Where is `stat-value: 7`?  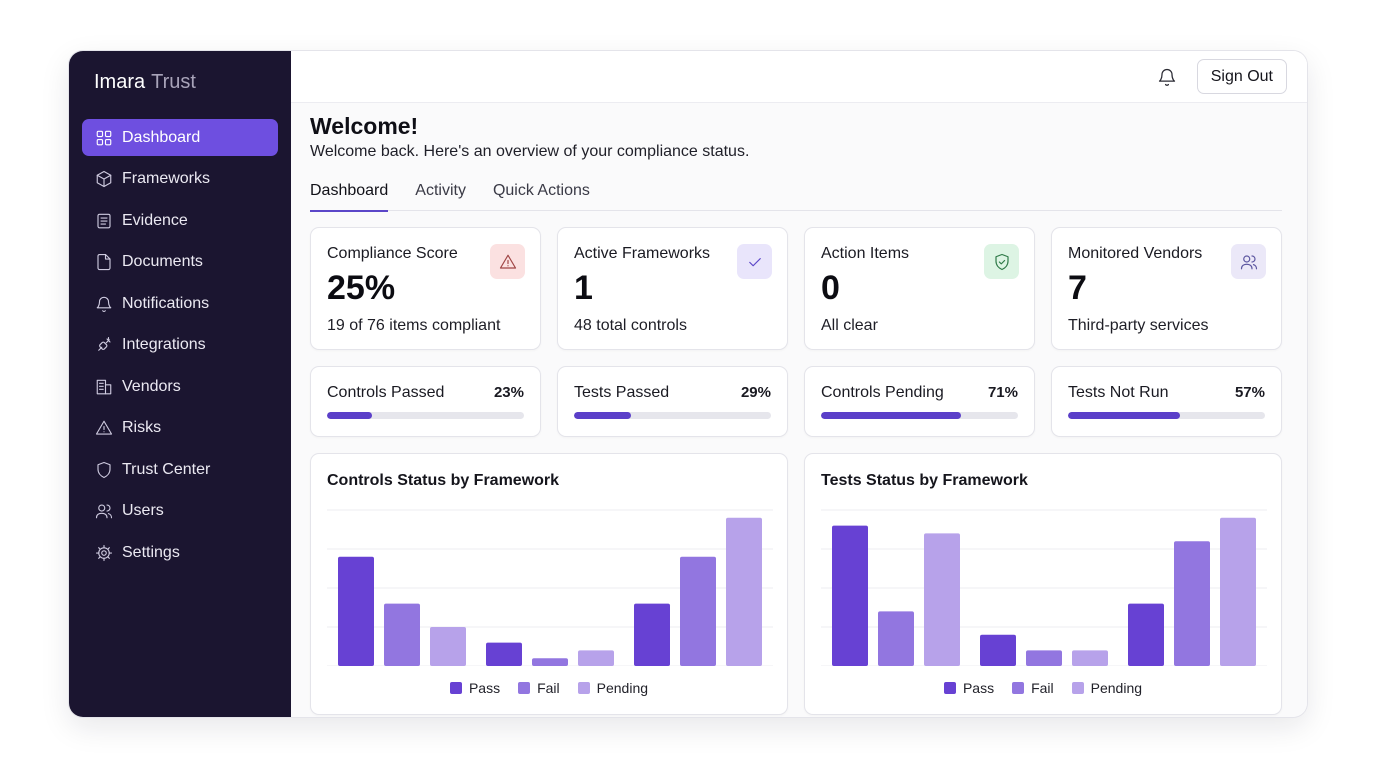
stat-value: 7 is located at coordinates (1077, 288).